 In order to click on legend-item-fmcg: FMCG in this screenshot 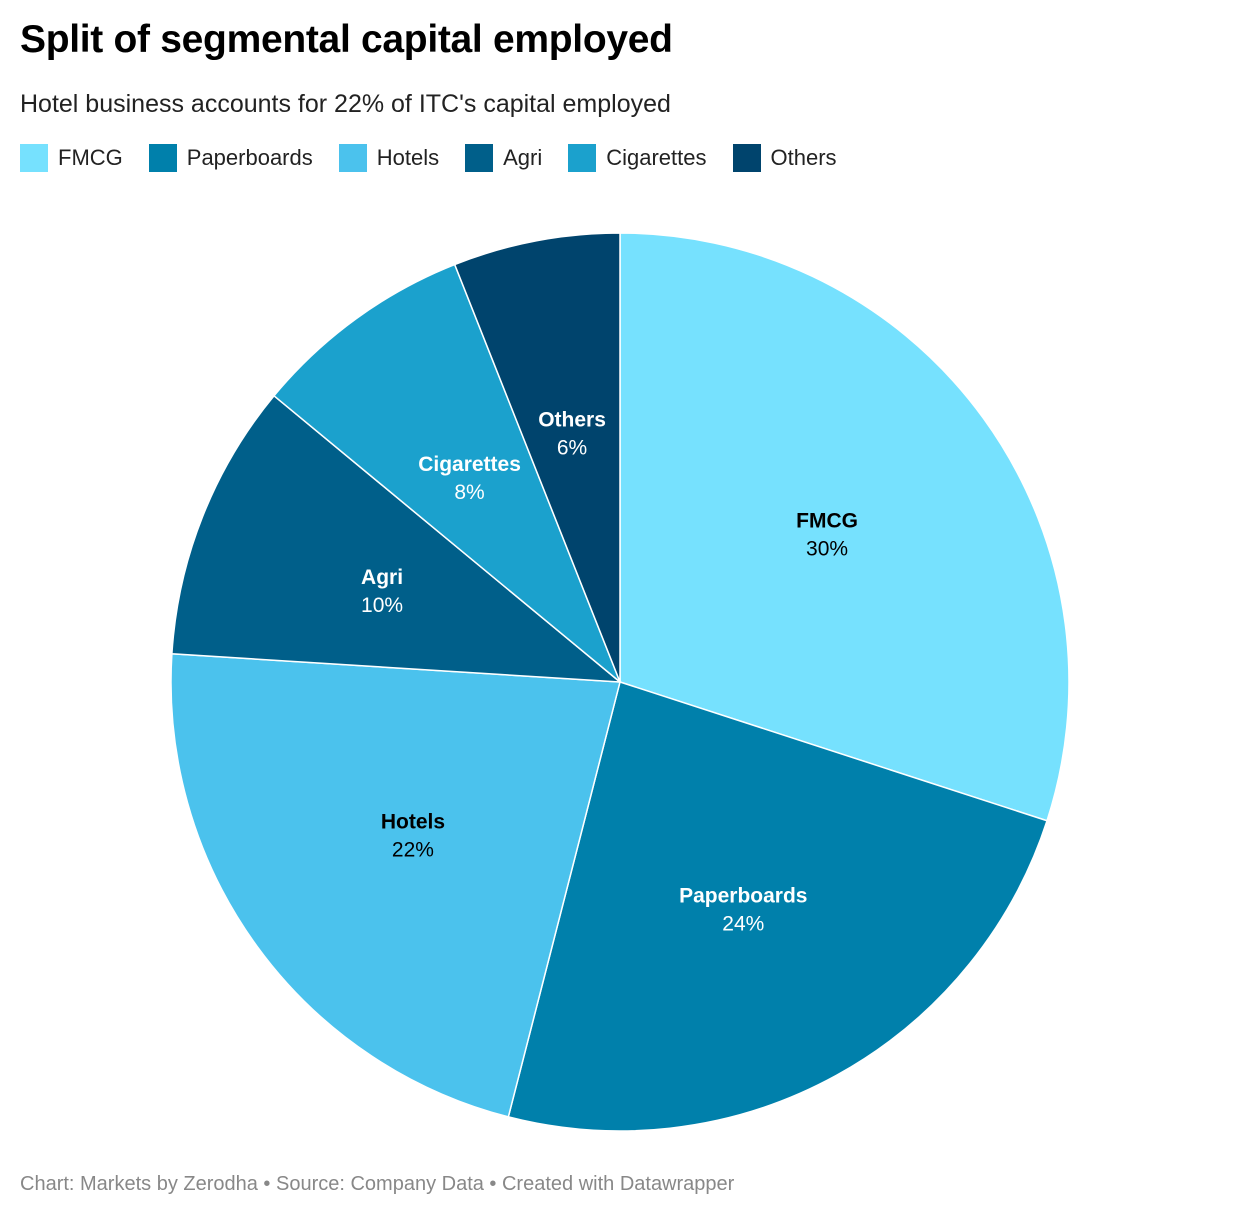, I will do `click(71, 158)`.